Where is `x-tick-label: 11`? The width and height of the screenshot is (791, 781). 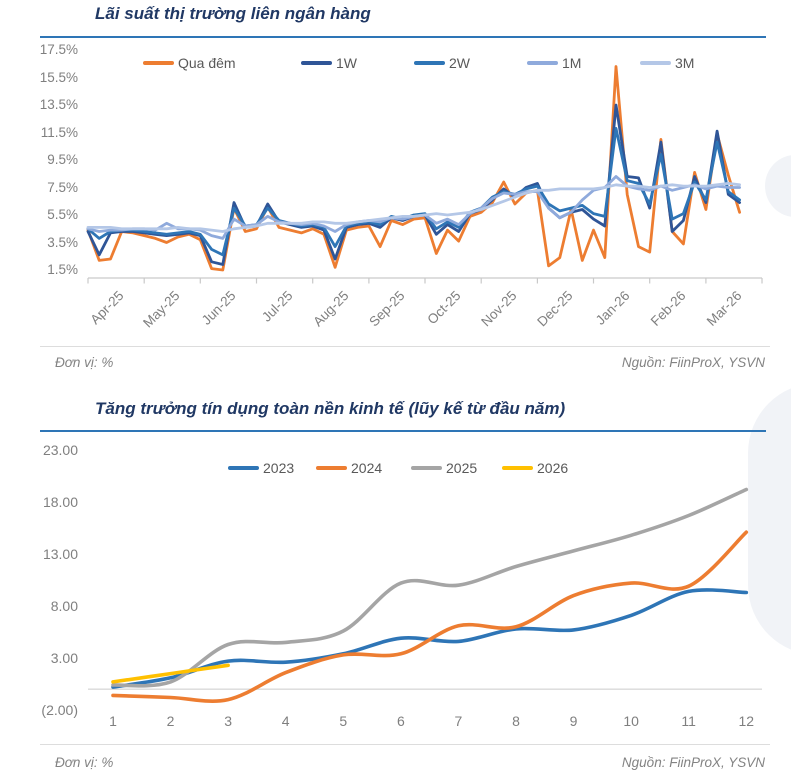
x-tick-label: 11 is located at coordinates (688, 721).